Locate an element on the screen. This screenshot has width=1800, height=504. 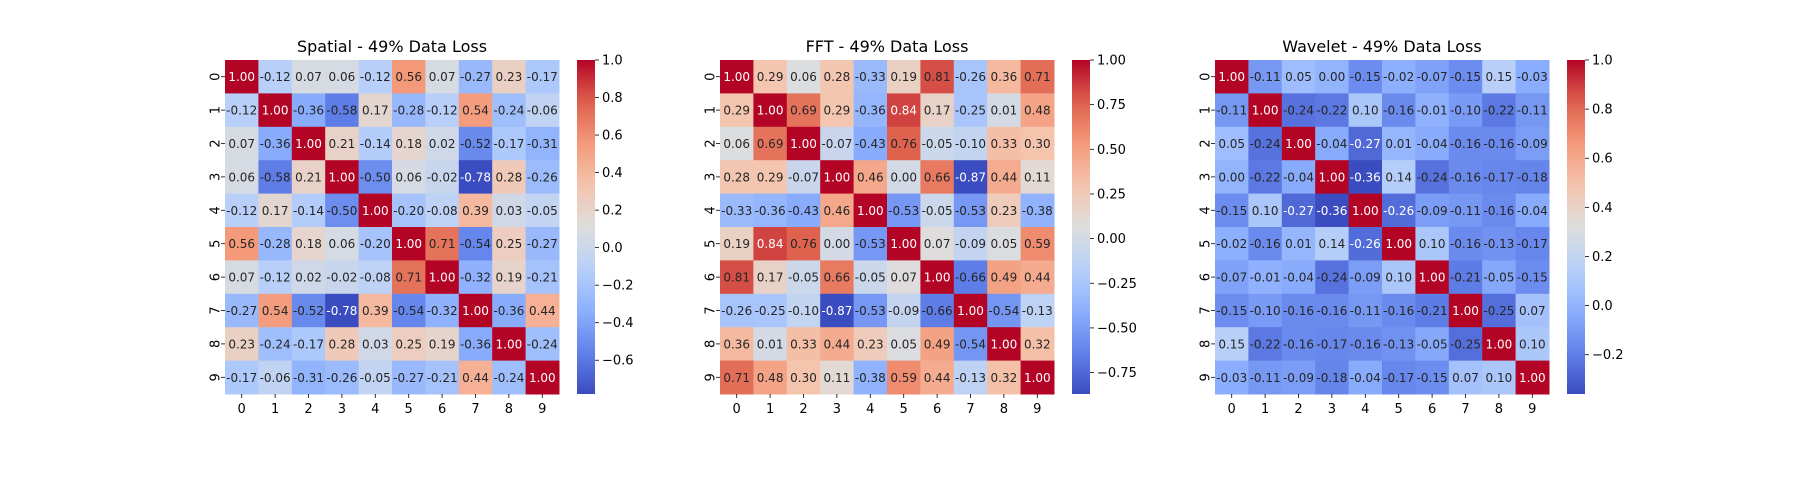
colorbar-tick-label: 0.75 is located at coordinates (1111, 105).